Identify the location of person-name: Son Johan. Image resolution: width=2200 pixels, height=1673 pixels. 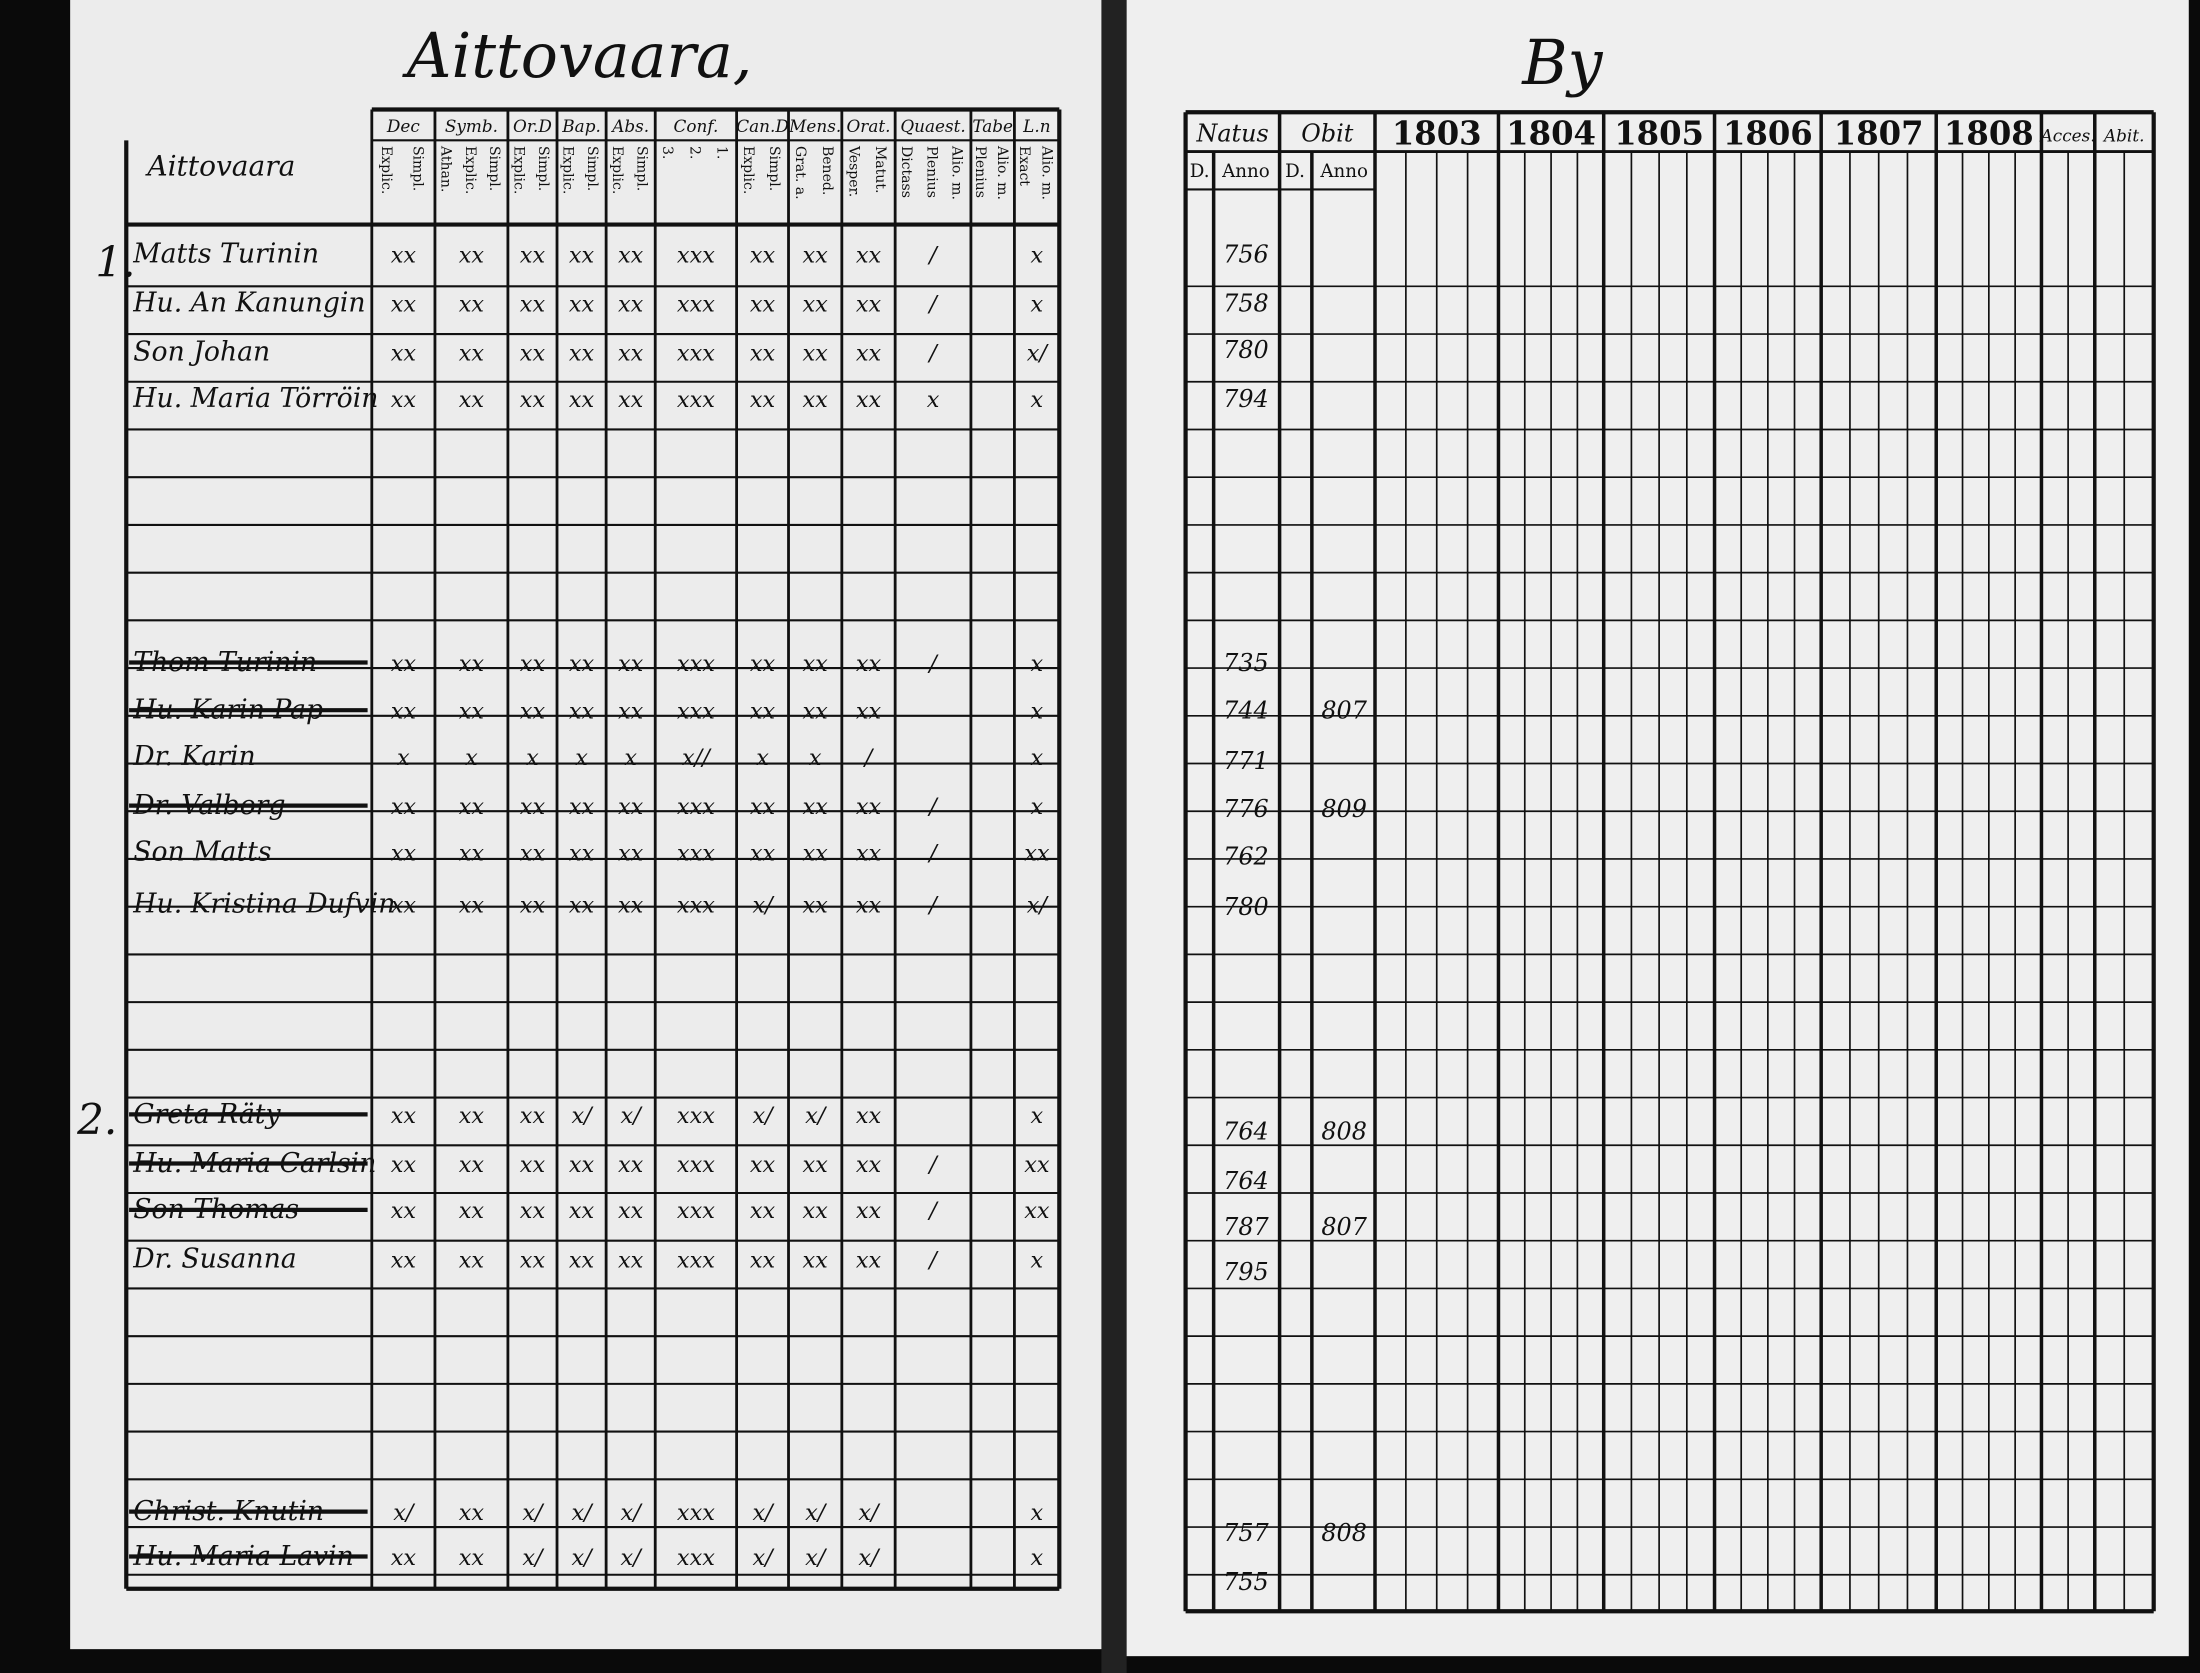
(201, 352).